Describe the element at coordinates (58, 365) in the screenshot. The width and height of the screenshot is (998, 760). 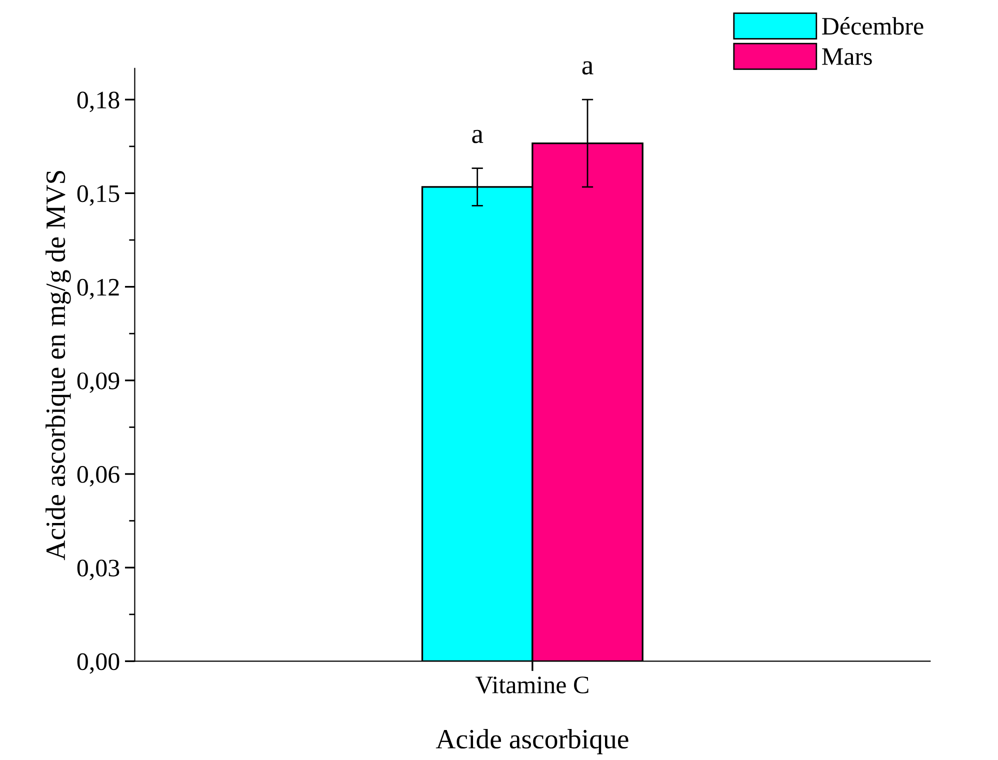
I see `y-axis-title: Acide ascorbique en mg/g de MVS` at that location.